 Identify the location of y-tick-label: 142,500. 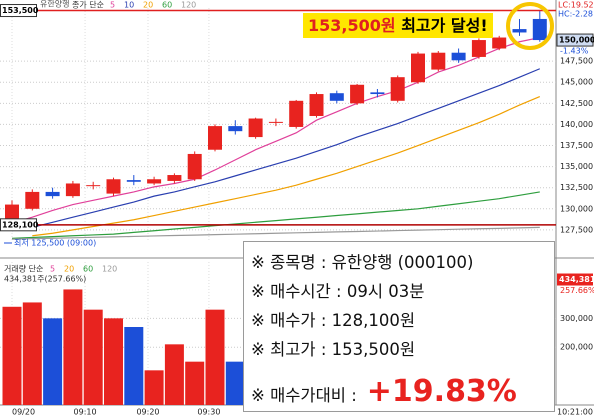
(576, 103).